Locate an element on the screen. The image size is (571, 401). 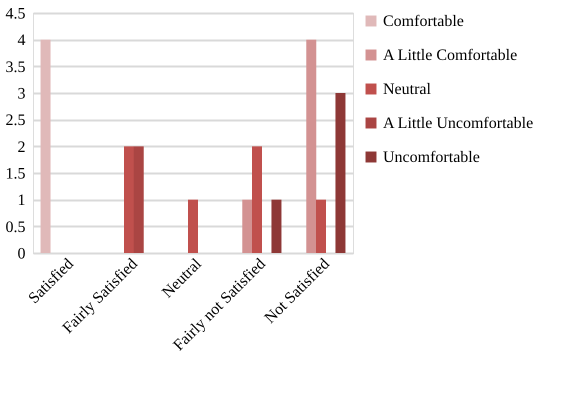
legend-label: Uncomfortable is located at coordinates (431, 157).